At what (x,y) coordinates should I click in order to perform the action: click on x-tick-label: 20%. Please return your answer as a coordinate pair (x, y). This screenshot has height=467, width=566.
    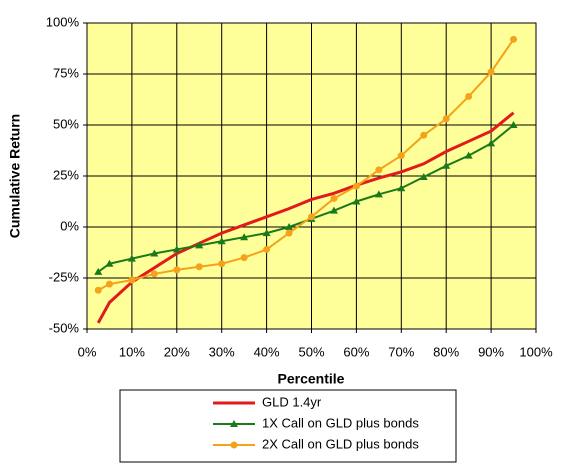
    Looking at the image, I should click on (177, 351).